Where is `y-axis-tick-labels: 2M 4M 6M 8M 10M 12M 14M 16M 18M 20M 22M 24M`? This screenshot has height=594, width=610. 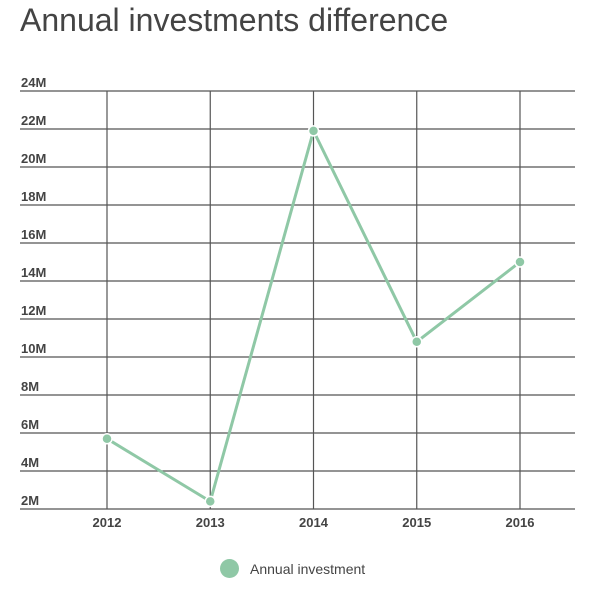 y-axis-tick-labels: 2M 4M 6M 8M 10M 12M 14M 16M 18M 20M 22M 24M is located at coordinates (33, 291).